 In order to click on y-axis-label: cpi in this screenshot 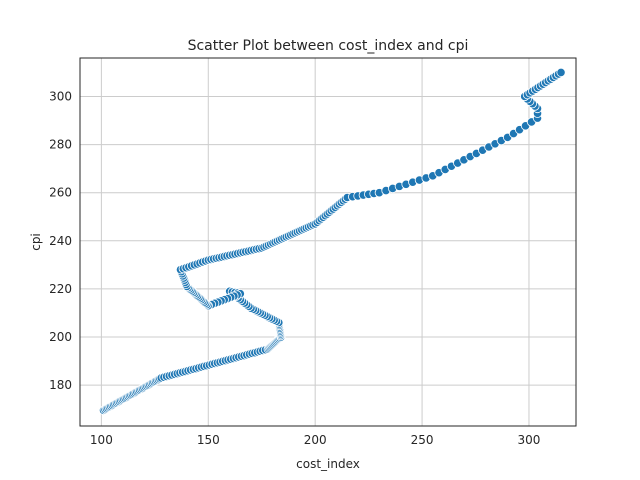, I will do `click(36, 242)`.